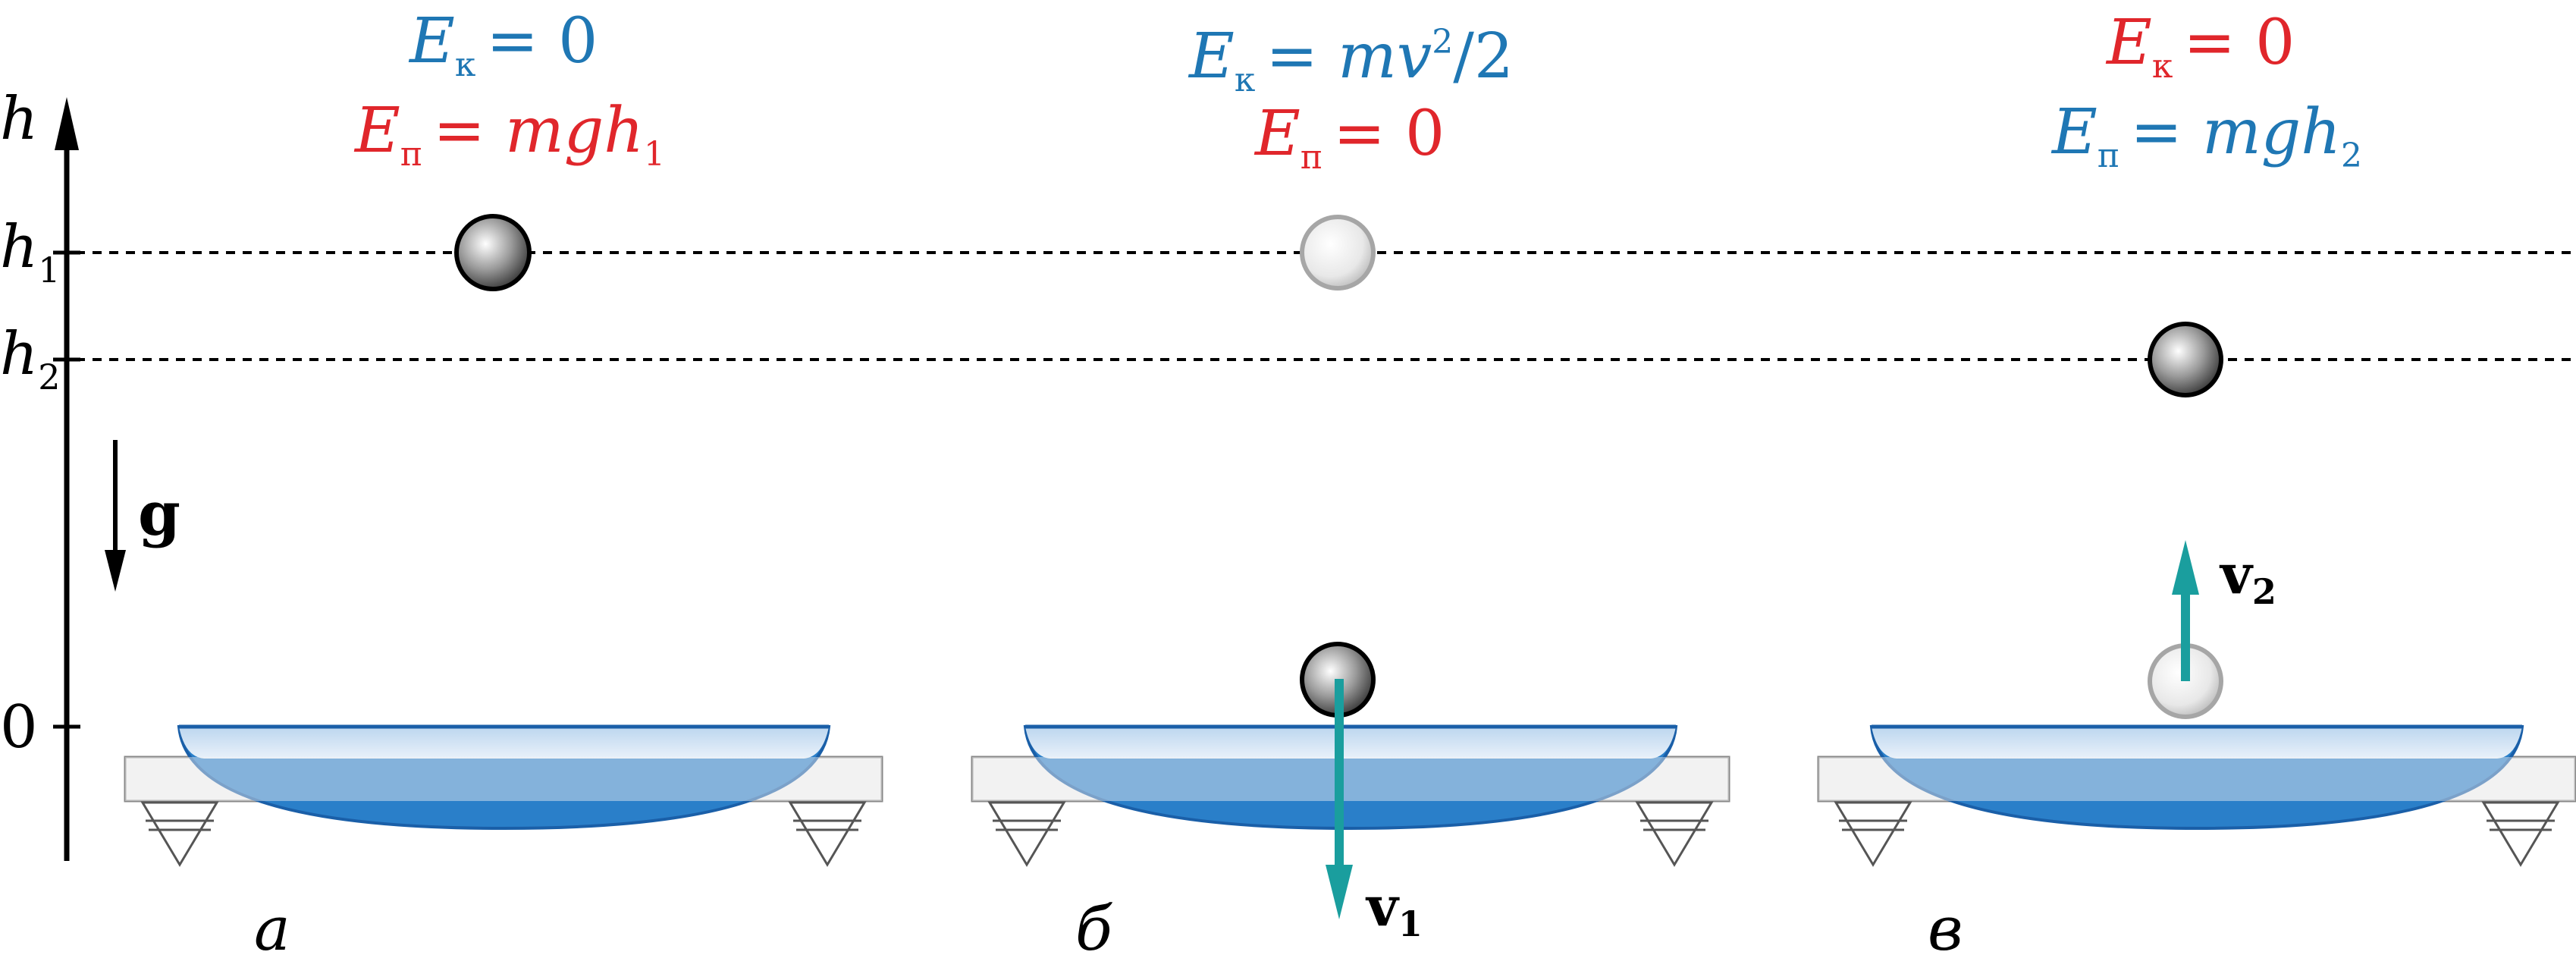 The image size is (2576, 977). Describe the element at coordinates (1349, 137) in the screenshot. I see `panel-b-potential-energy: Eп = 0` at that location.